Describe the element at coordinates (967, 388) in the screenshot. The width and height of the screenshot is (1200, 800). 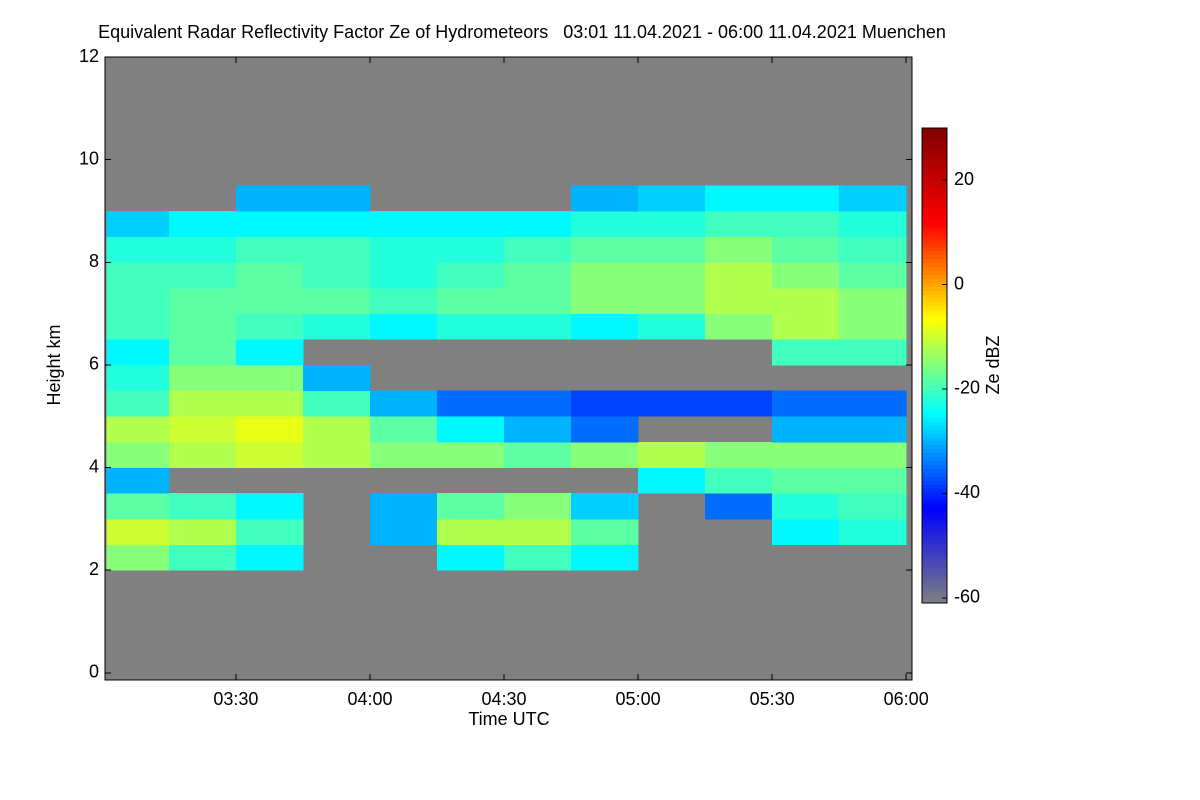
I see `colorbar-tick-label: -20` at that location.